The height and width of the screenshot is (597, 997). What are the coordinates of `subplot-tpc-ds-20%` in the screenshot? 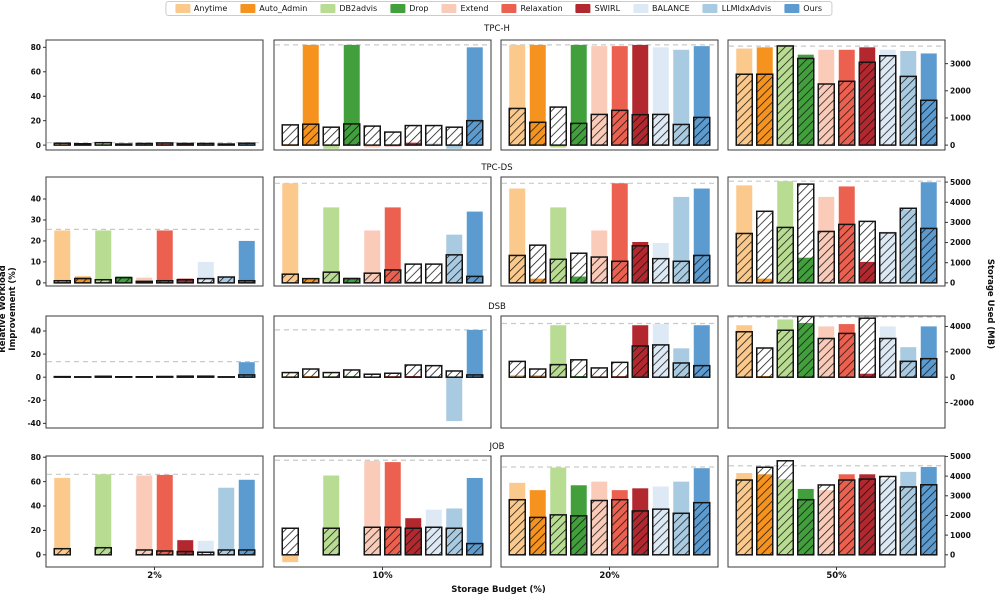 It's located at (609, 231).